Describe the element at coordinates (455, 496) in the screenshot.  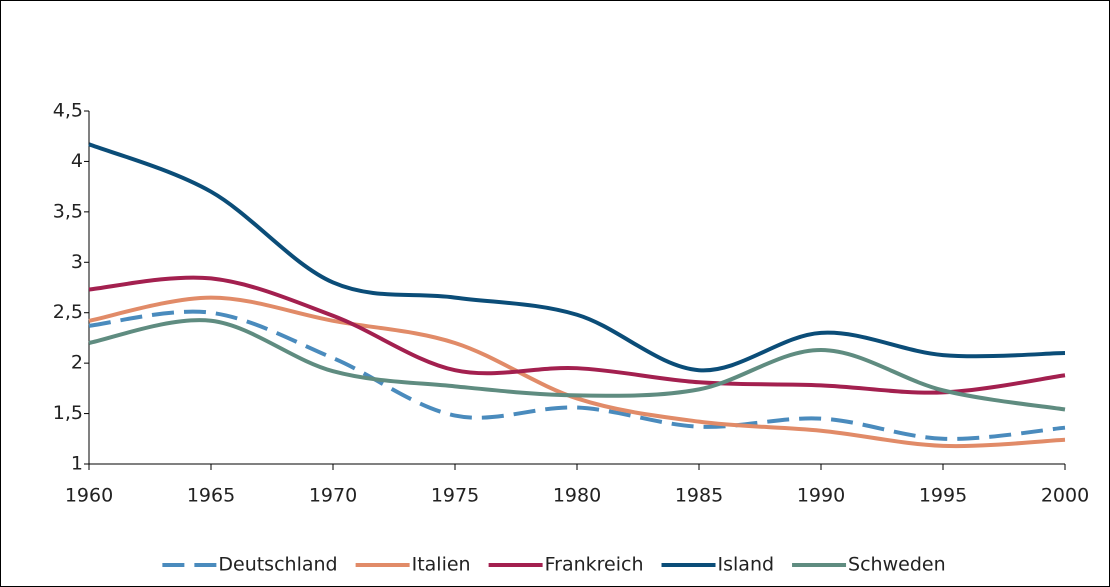
I see `x-tick-label: 1975` at that location.